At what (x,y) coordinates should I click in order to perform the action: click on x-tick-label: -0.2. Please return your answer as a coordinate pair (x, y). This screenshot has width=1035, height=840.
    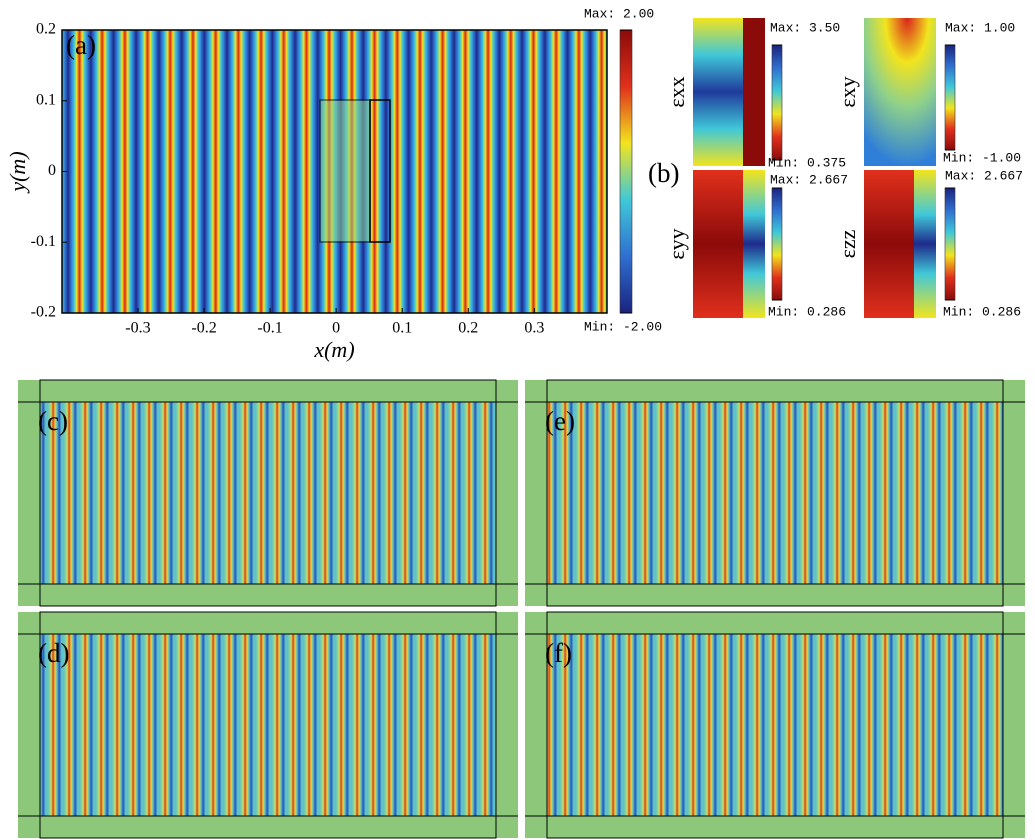
    Looking at the image, I should click on (203, 328).